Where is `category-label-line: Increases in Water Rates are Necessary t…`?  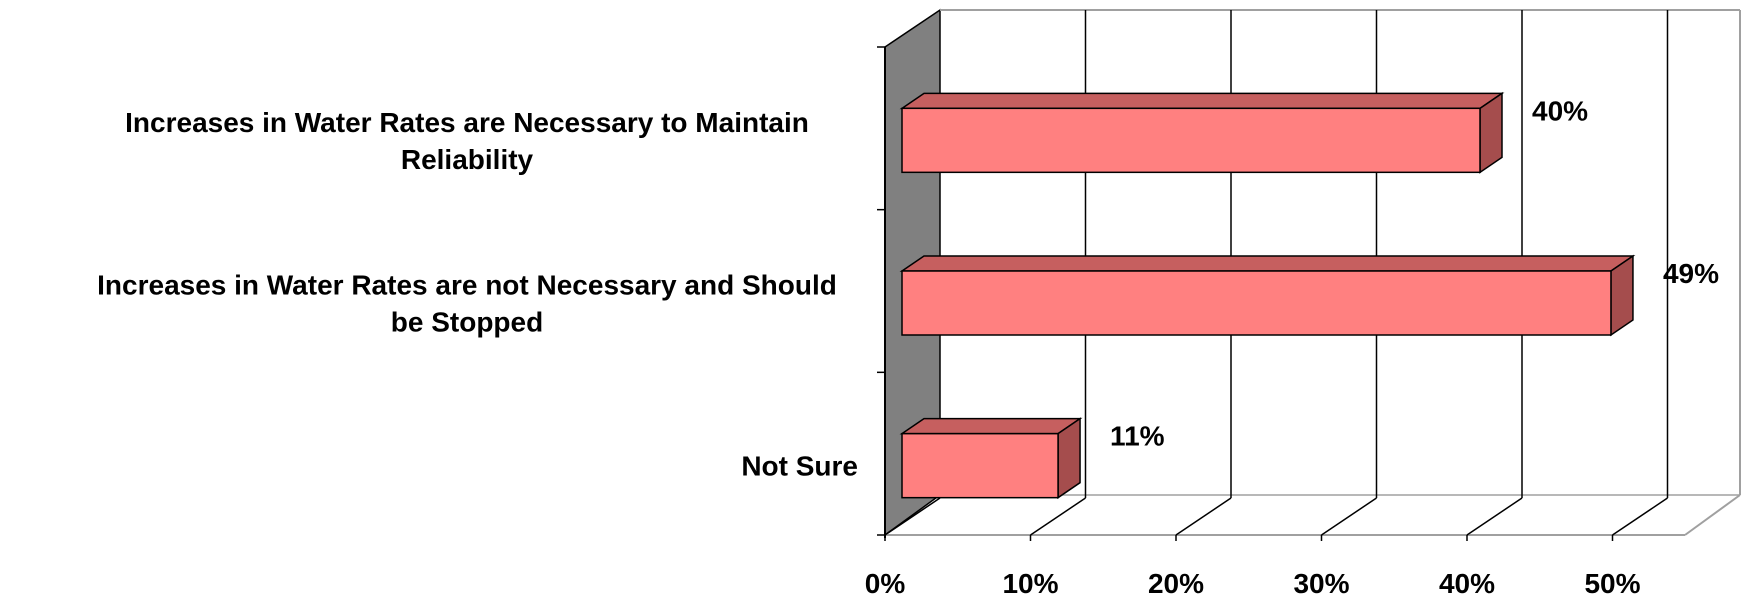
category-label-line: Increases in Water Rates are Necessary t… is located at coordinates (467, 122).